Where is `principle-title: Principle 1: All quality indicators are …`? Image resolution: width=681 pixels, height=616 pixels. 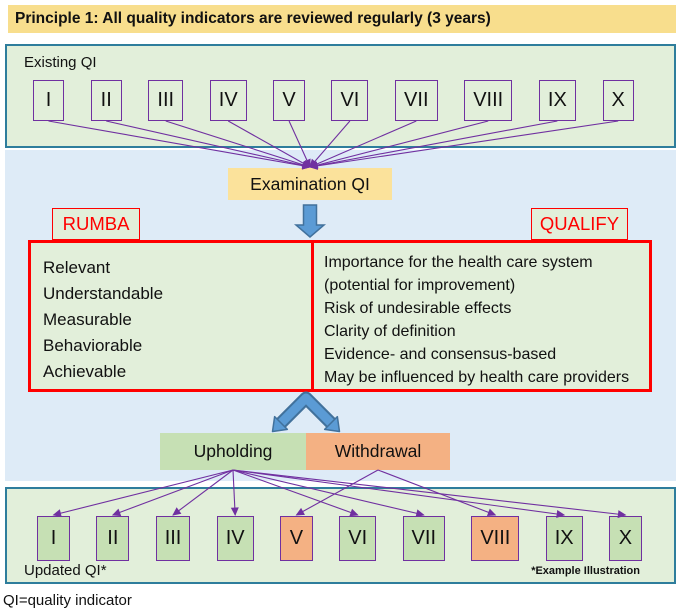
principle-title: Principle 1: All quality indicators are … is located at coordinates (342, 19).